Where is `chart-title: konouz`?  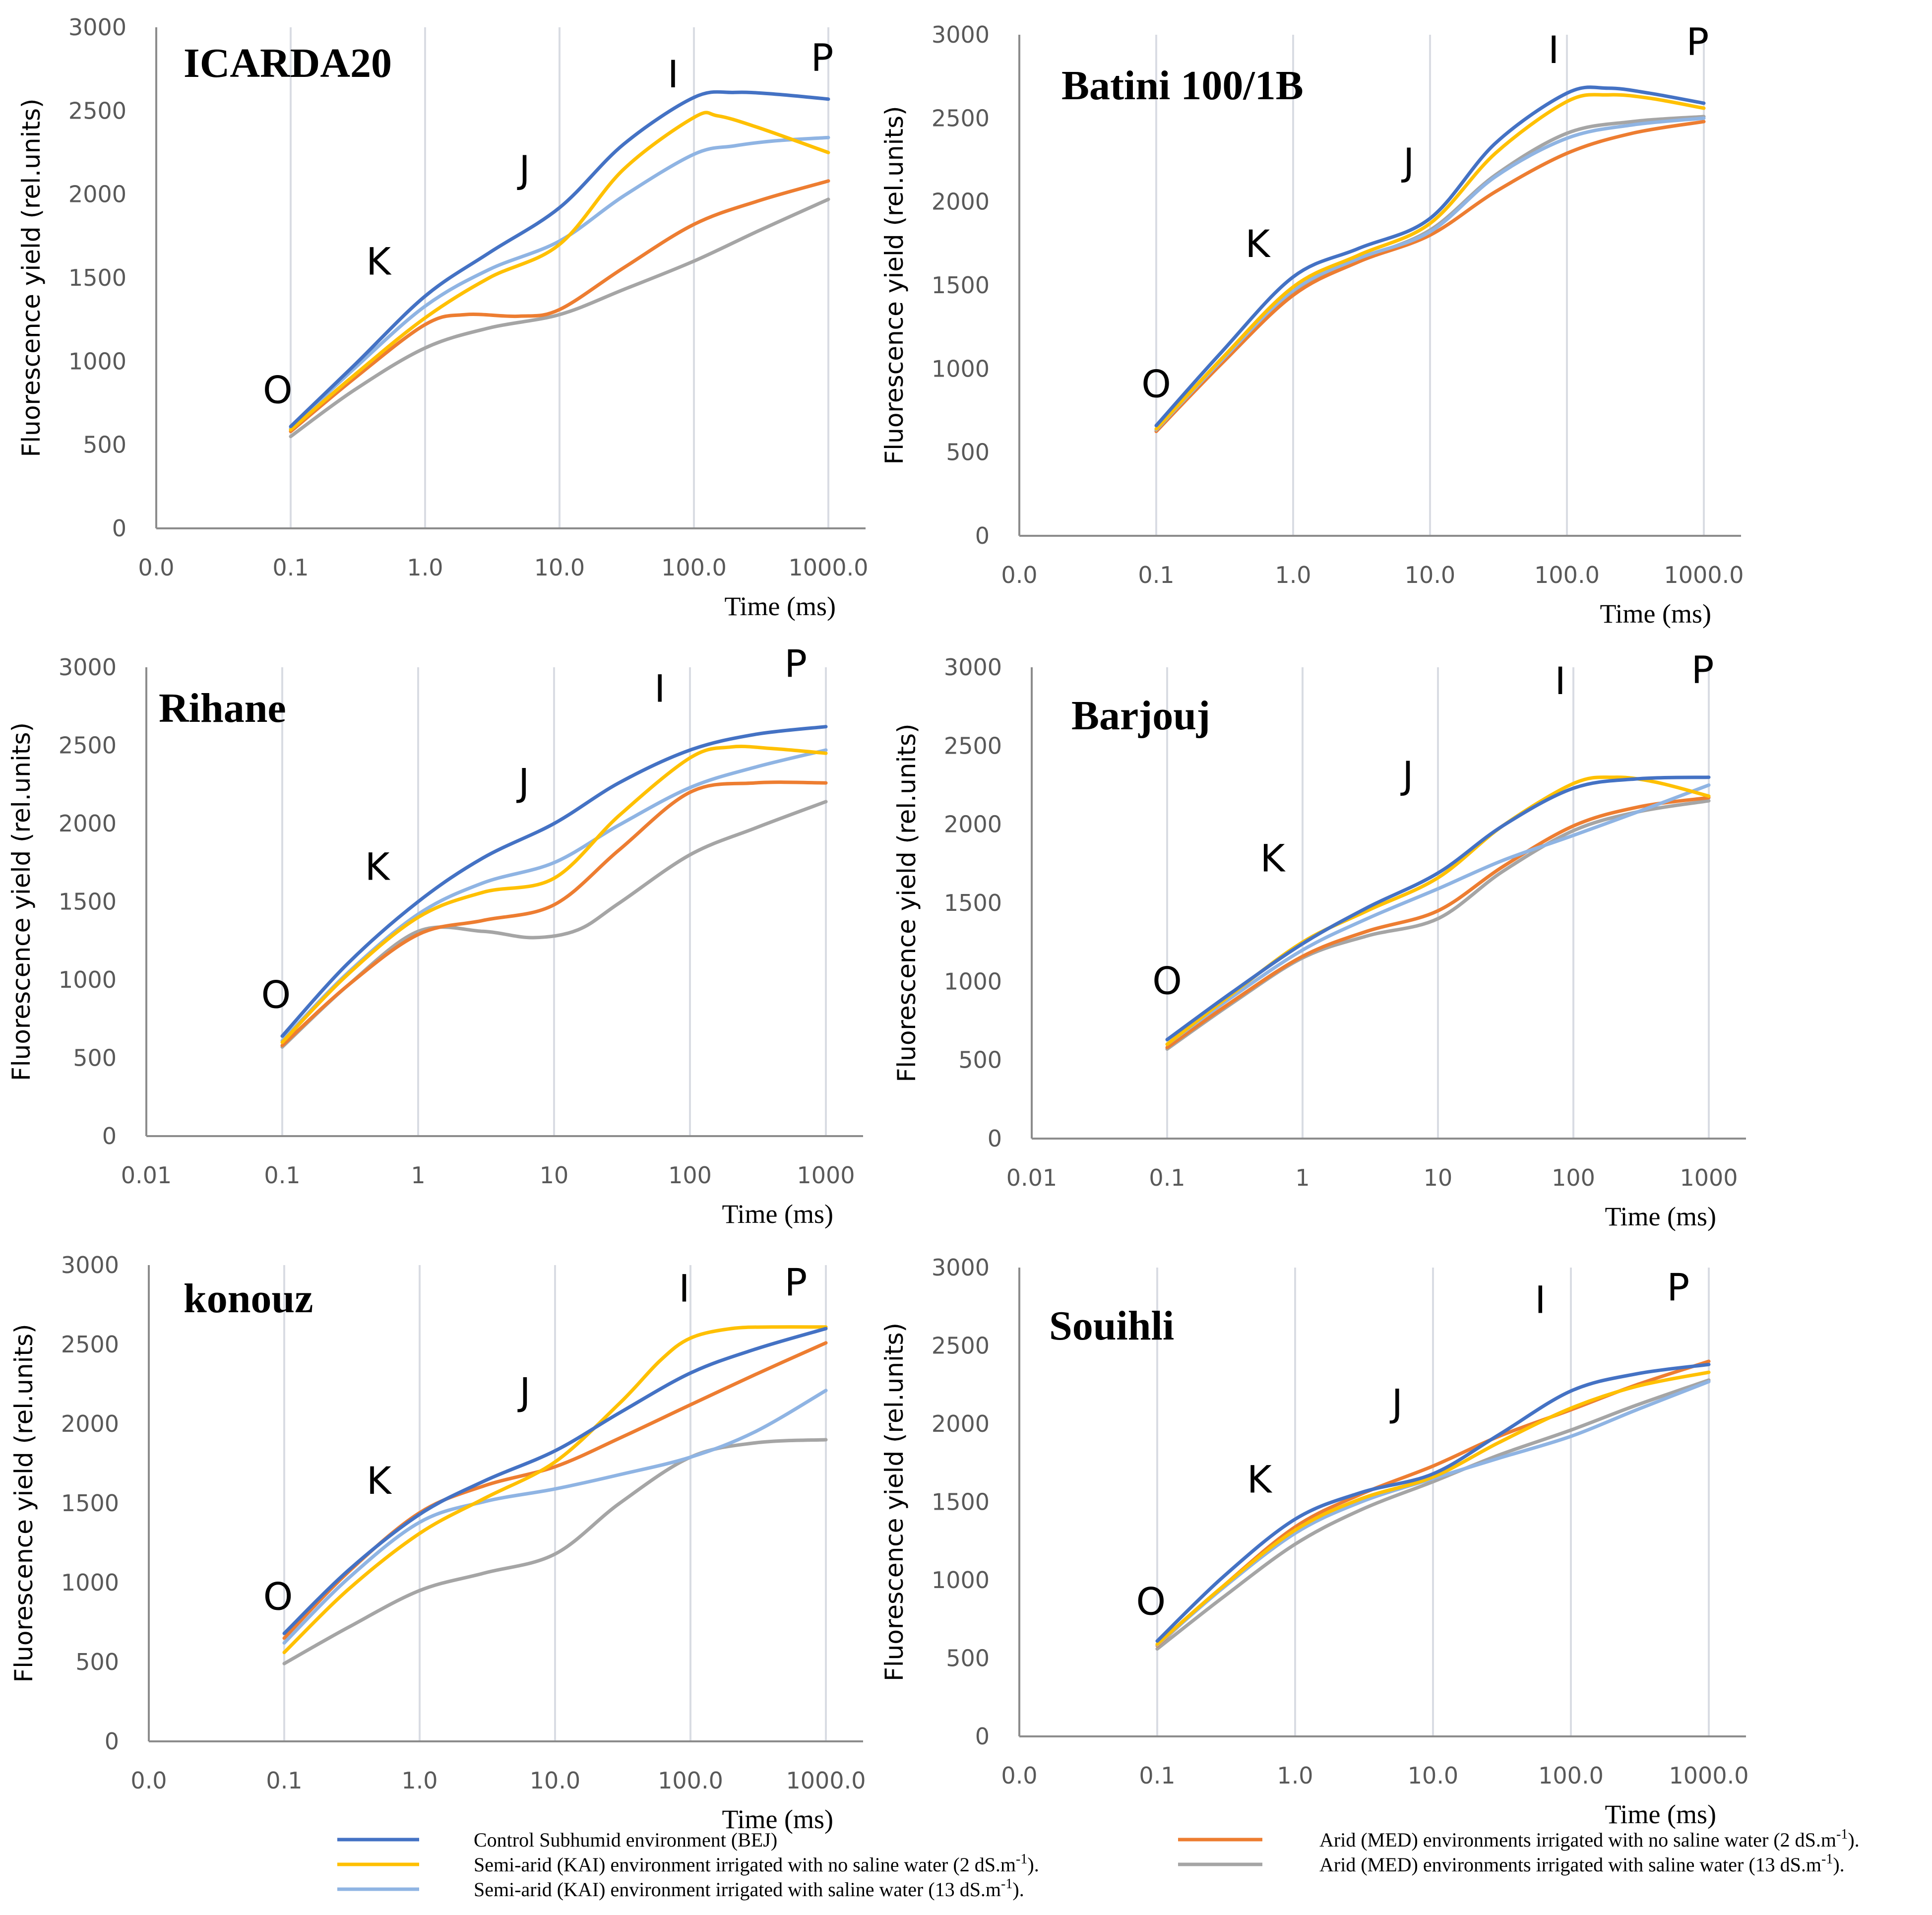
chart-title: konouz is located at coordinates (249, 1299).